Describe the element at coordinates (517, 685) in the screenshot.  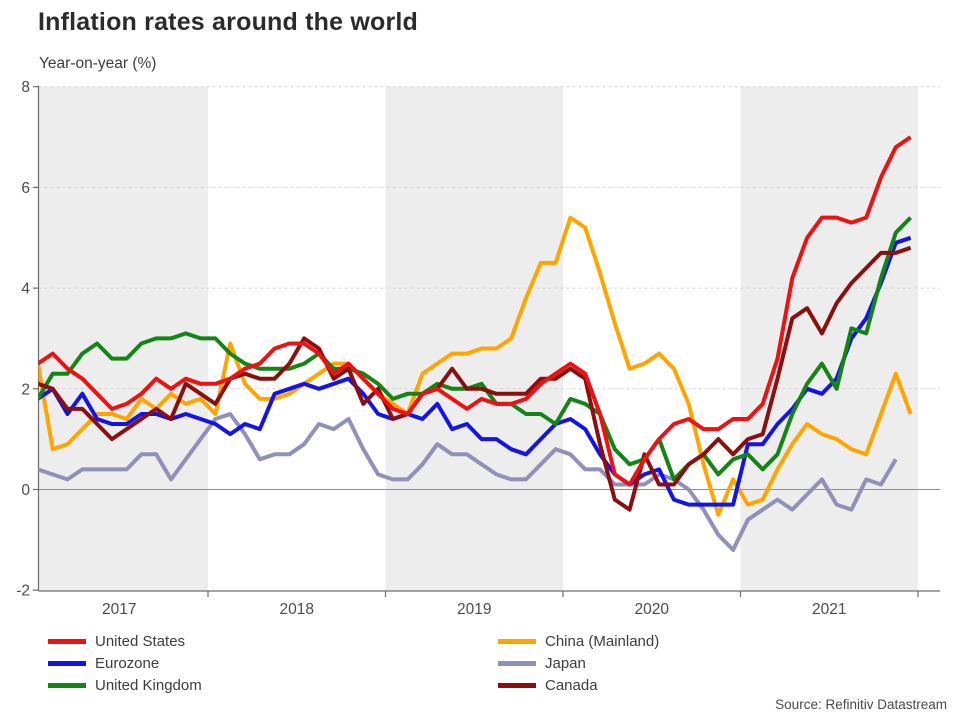
I see `legend-swatch-canada` at that location.